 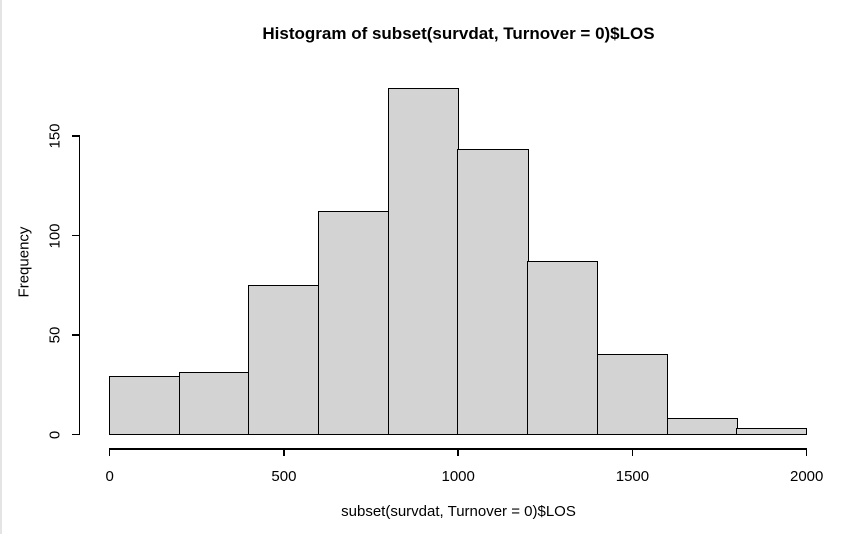 I want to click on y-axis-label: Frequency, so click(x=24, y=262).